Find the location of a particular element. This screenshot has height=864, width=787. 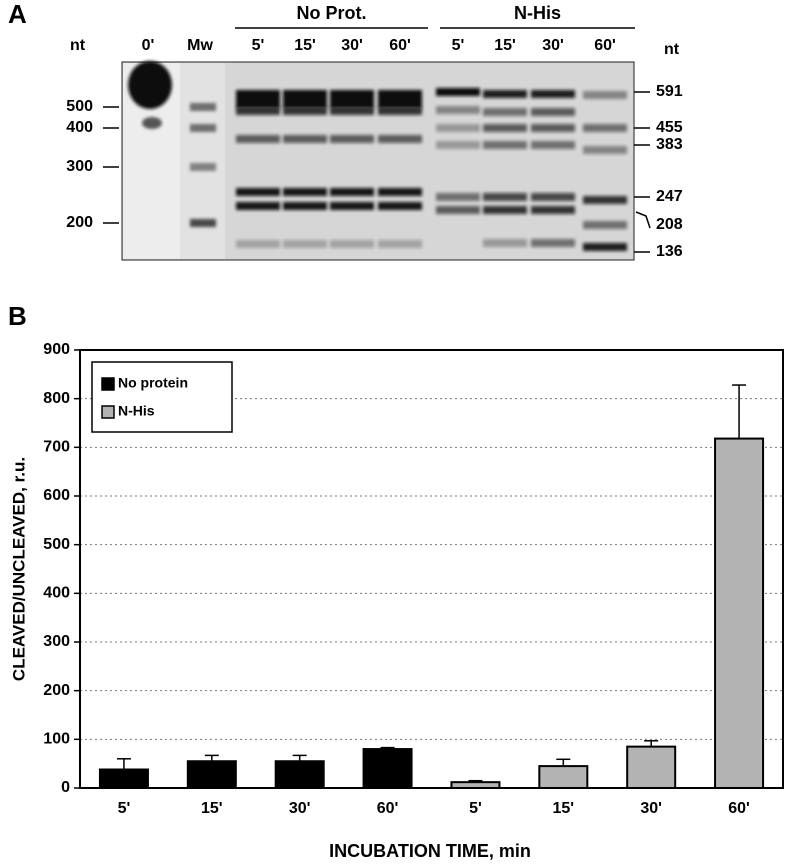

legend-box is located at coordinates (162, 397).